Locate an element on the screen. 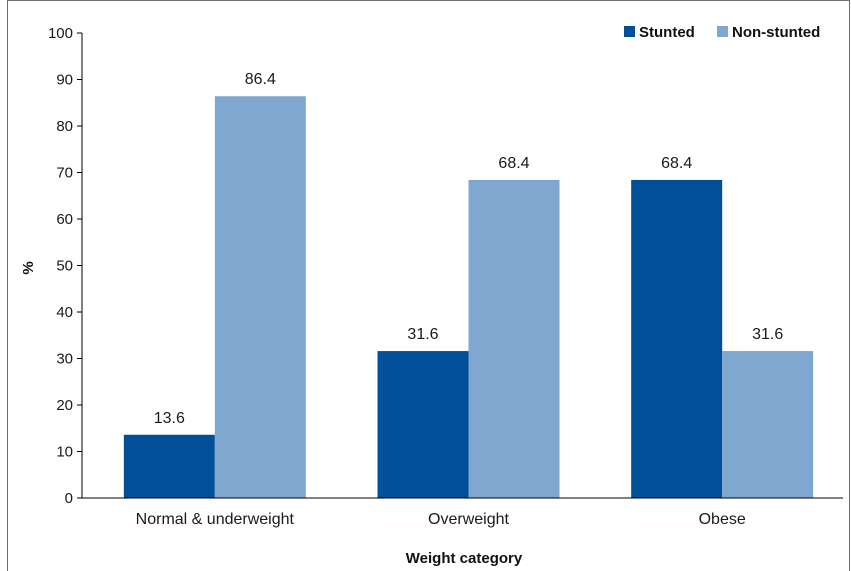  data-label: 13.6 is located at coordinates (169, 418).